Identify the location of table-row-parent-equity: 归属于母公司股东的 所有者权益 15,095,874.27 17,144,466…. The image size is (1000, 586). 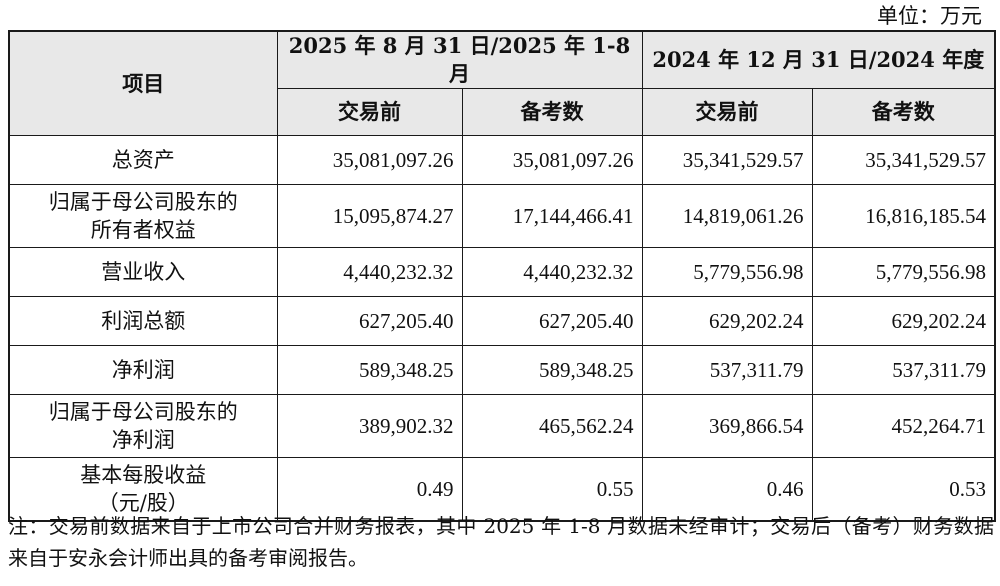
(502, 216).